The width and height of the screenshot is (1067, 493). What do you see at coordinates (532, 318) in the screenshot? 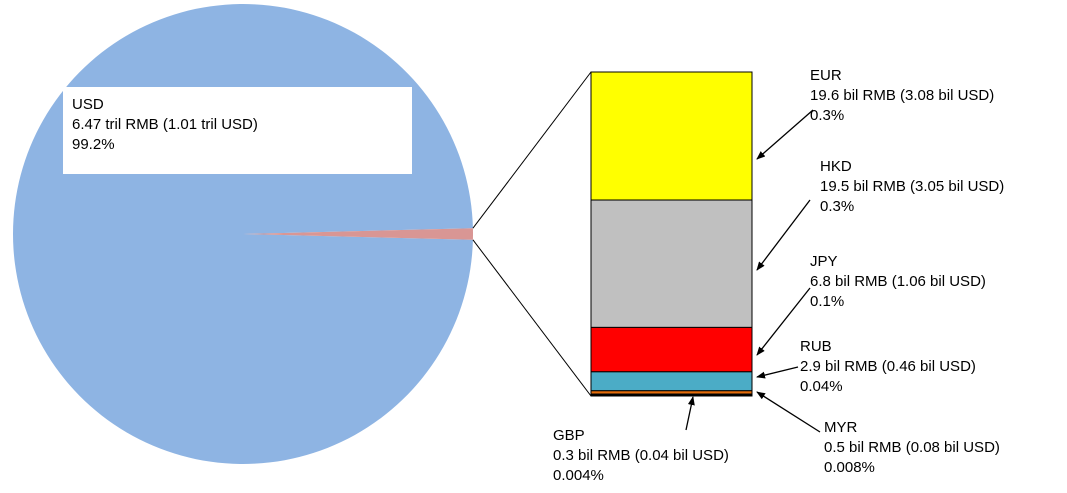
I see `connector-bottom` at bounding box center [532, 318].